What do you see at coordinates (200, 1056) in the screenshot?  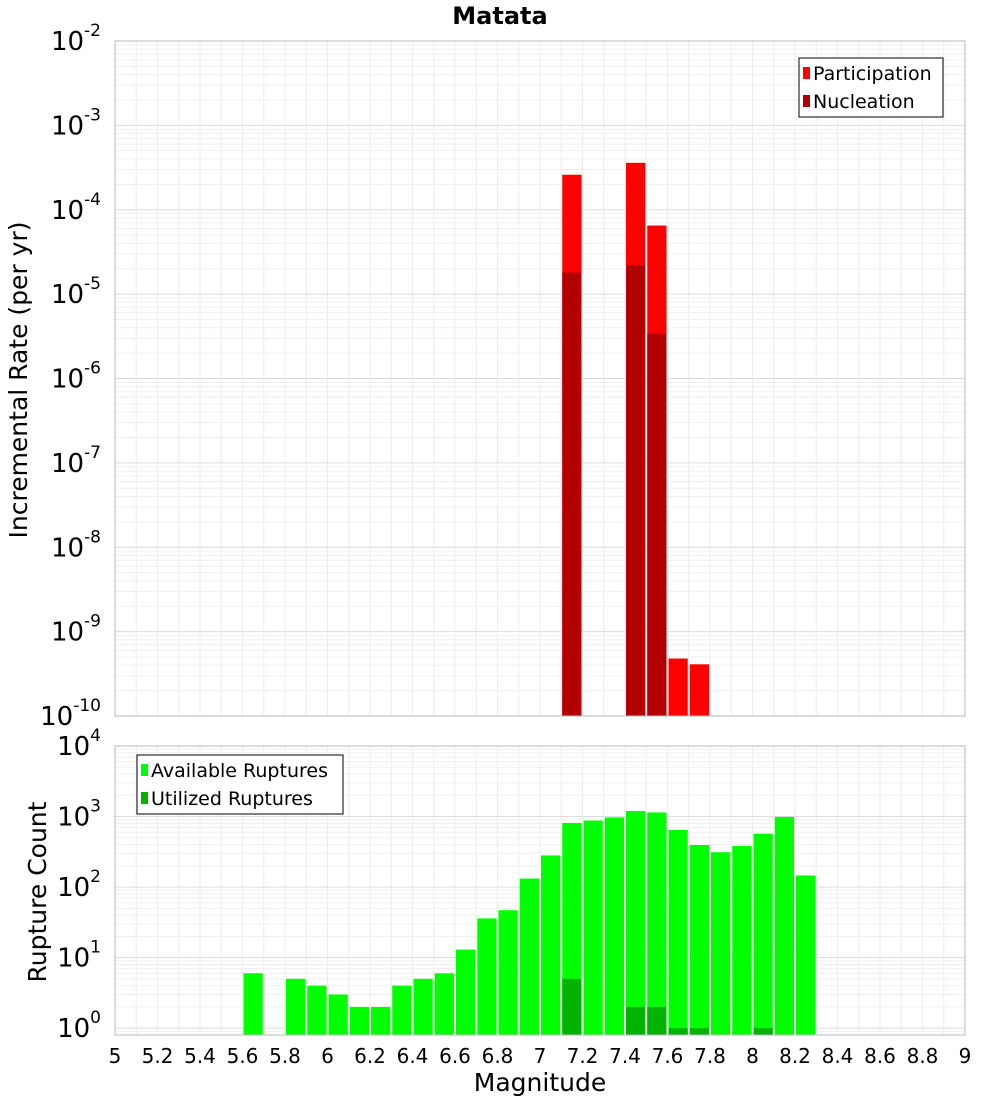 I see `x-tick-label: 5.4` at bounding box center [200, 1056].